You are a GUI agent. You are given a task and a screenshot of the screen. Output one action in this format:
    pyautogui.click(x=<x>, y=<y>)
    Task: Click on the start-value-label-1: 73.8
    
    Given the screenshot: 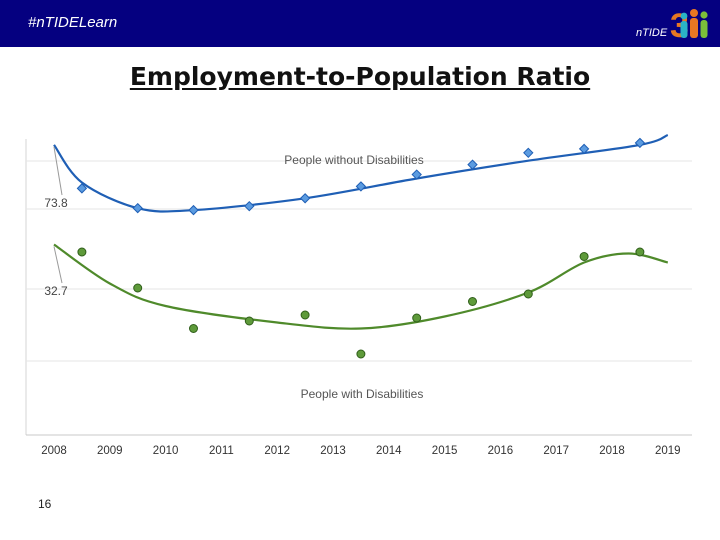 What is the action you would take?
    pyautogui.click(x=56, y=203)
    